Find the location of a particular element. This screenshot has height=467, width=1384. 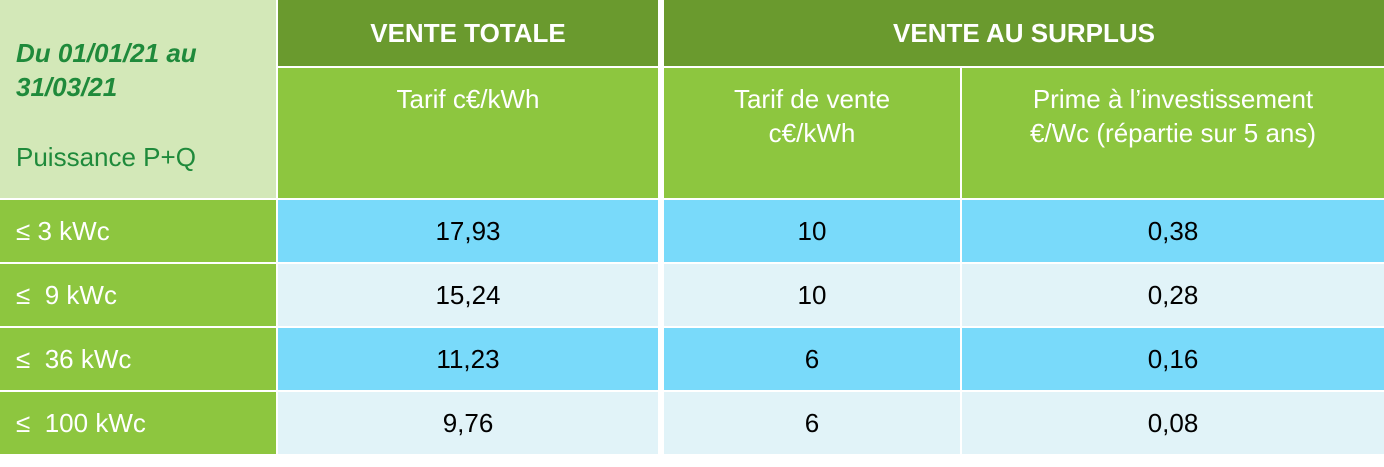

cell-value: 9,76 is located at coordinates (468, 423).